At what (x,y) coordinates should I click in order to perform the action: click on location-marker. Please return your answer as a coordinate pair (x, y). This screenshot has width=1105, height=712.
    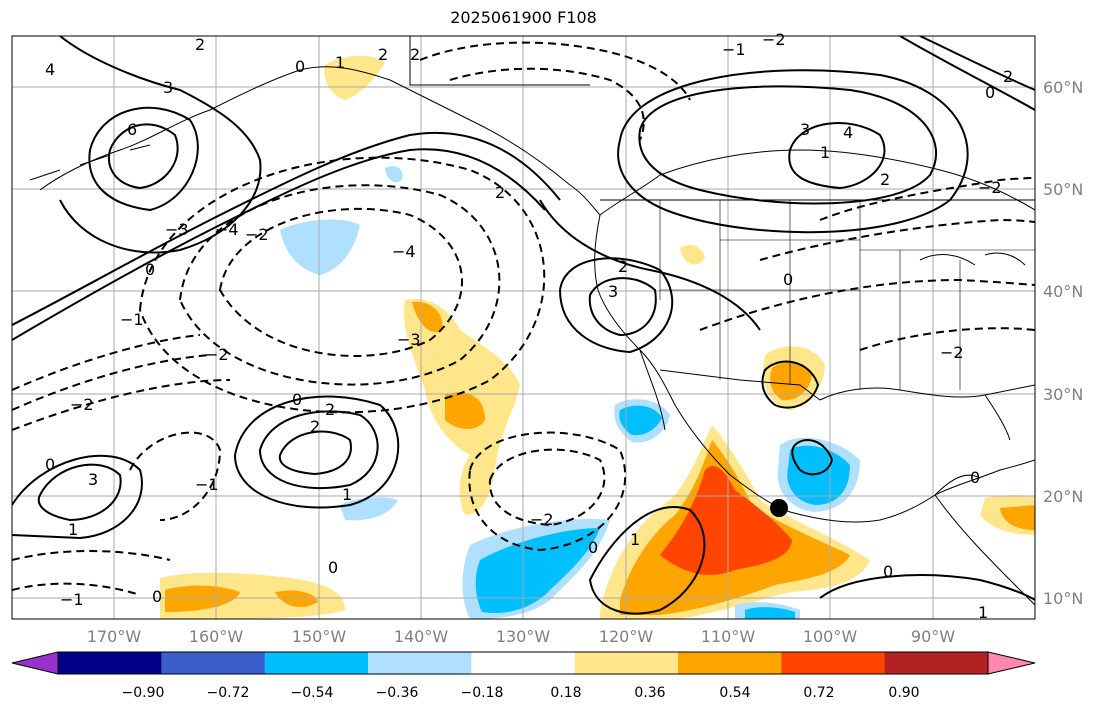
    Looking at the image, I should click on (779, 508).